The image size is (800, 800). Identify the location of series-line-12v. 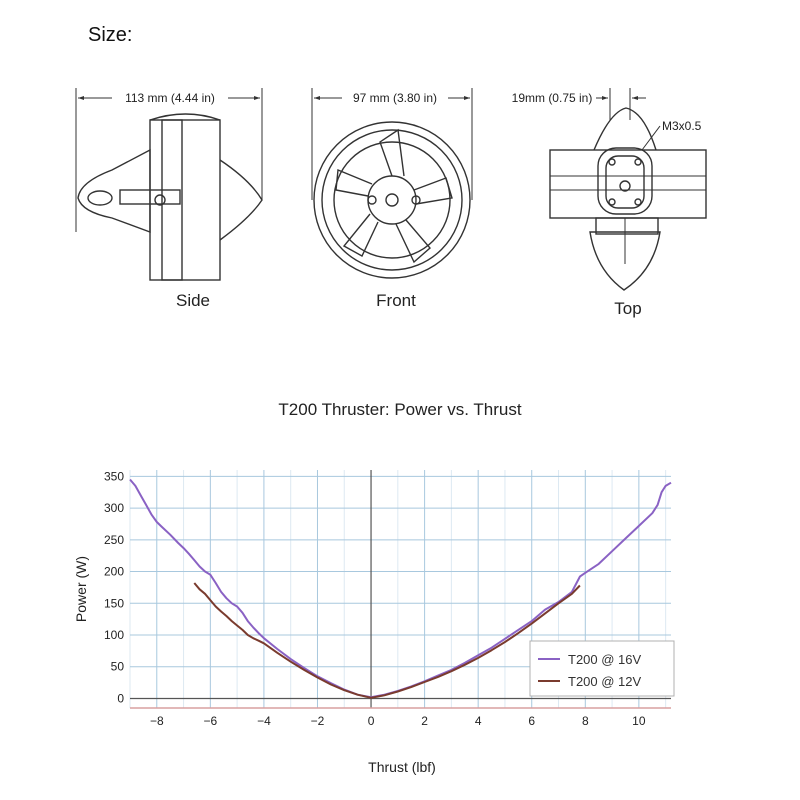
(387, 640).